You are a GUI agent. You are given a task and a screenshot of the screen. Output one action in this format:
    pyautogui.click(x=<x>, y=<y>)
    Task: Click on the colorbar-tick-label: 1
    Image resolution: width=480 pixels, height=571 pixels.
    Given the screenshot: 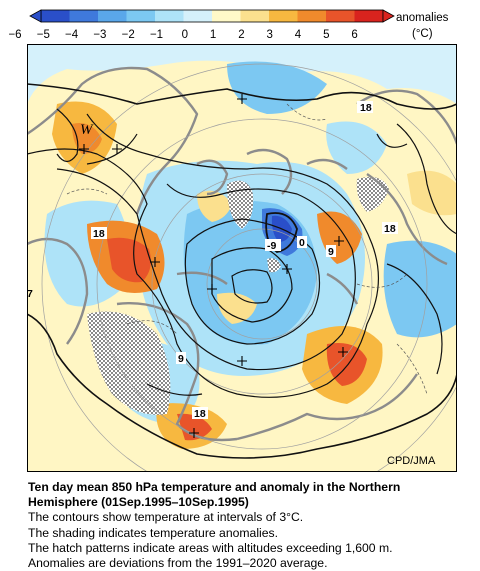 What is the action you would take?
    pyautogui.click(x=213, y=35)
    